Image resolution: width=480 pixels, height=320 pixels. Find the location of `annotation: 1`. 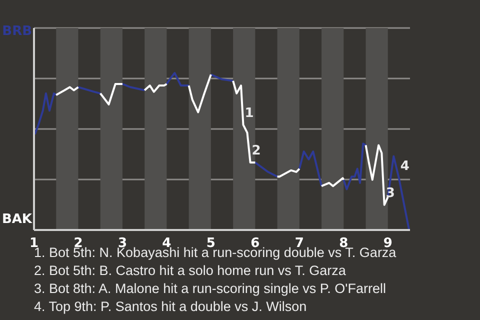

annotation: 1 is located at coordinates (249, 113).